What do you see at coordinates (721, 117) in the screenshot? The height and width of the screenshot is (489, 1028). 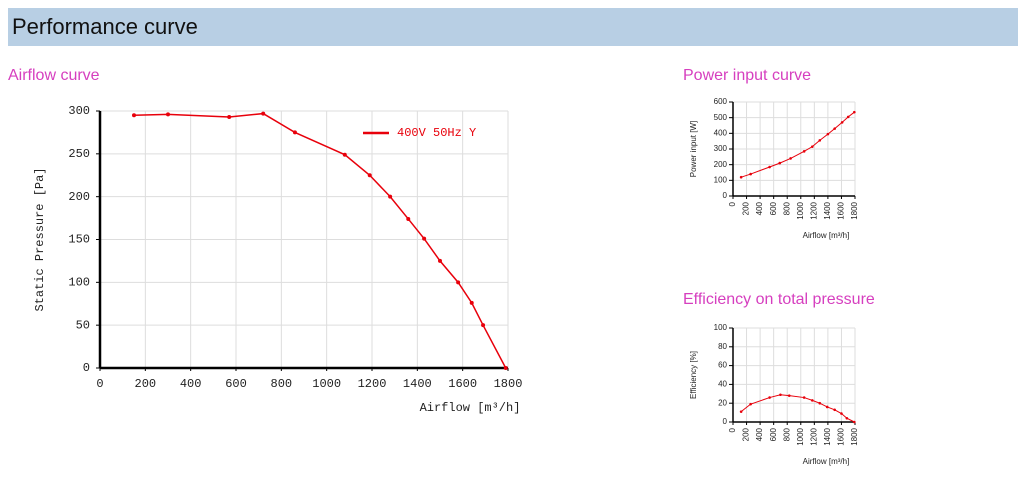 I see `y-tick-label: 500` at bounding box center [721, 117].